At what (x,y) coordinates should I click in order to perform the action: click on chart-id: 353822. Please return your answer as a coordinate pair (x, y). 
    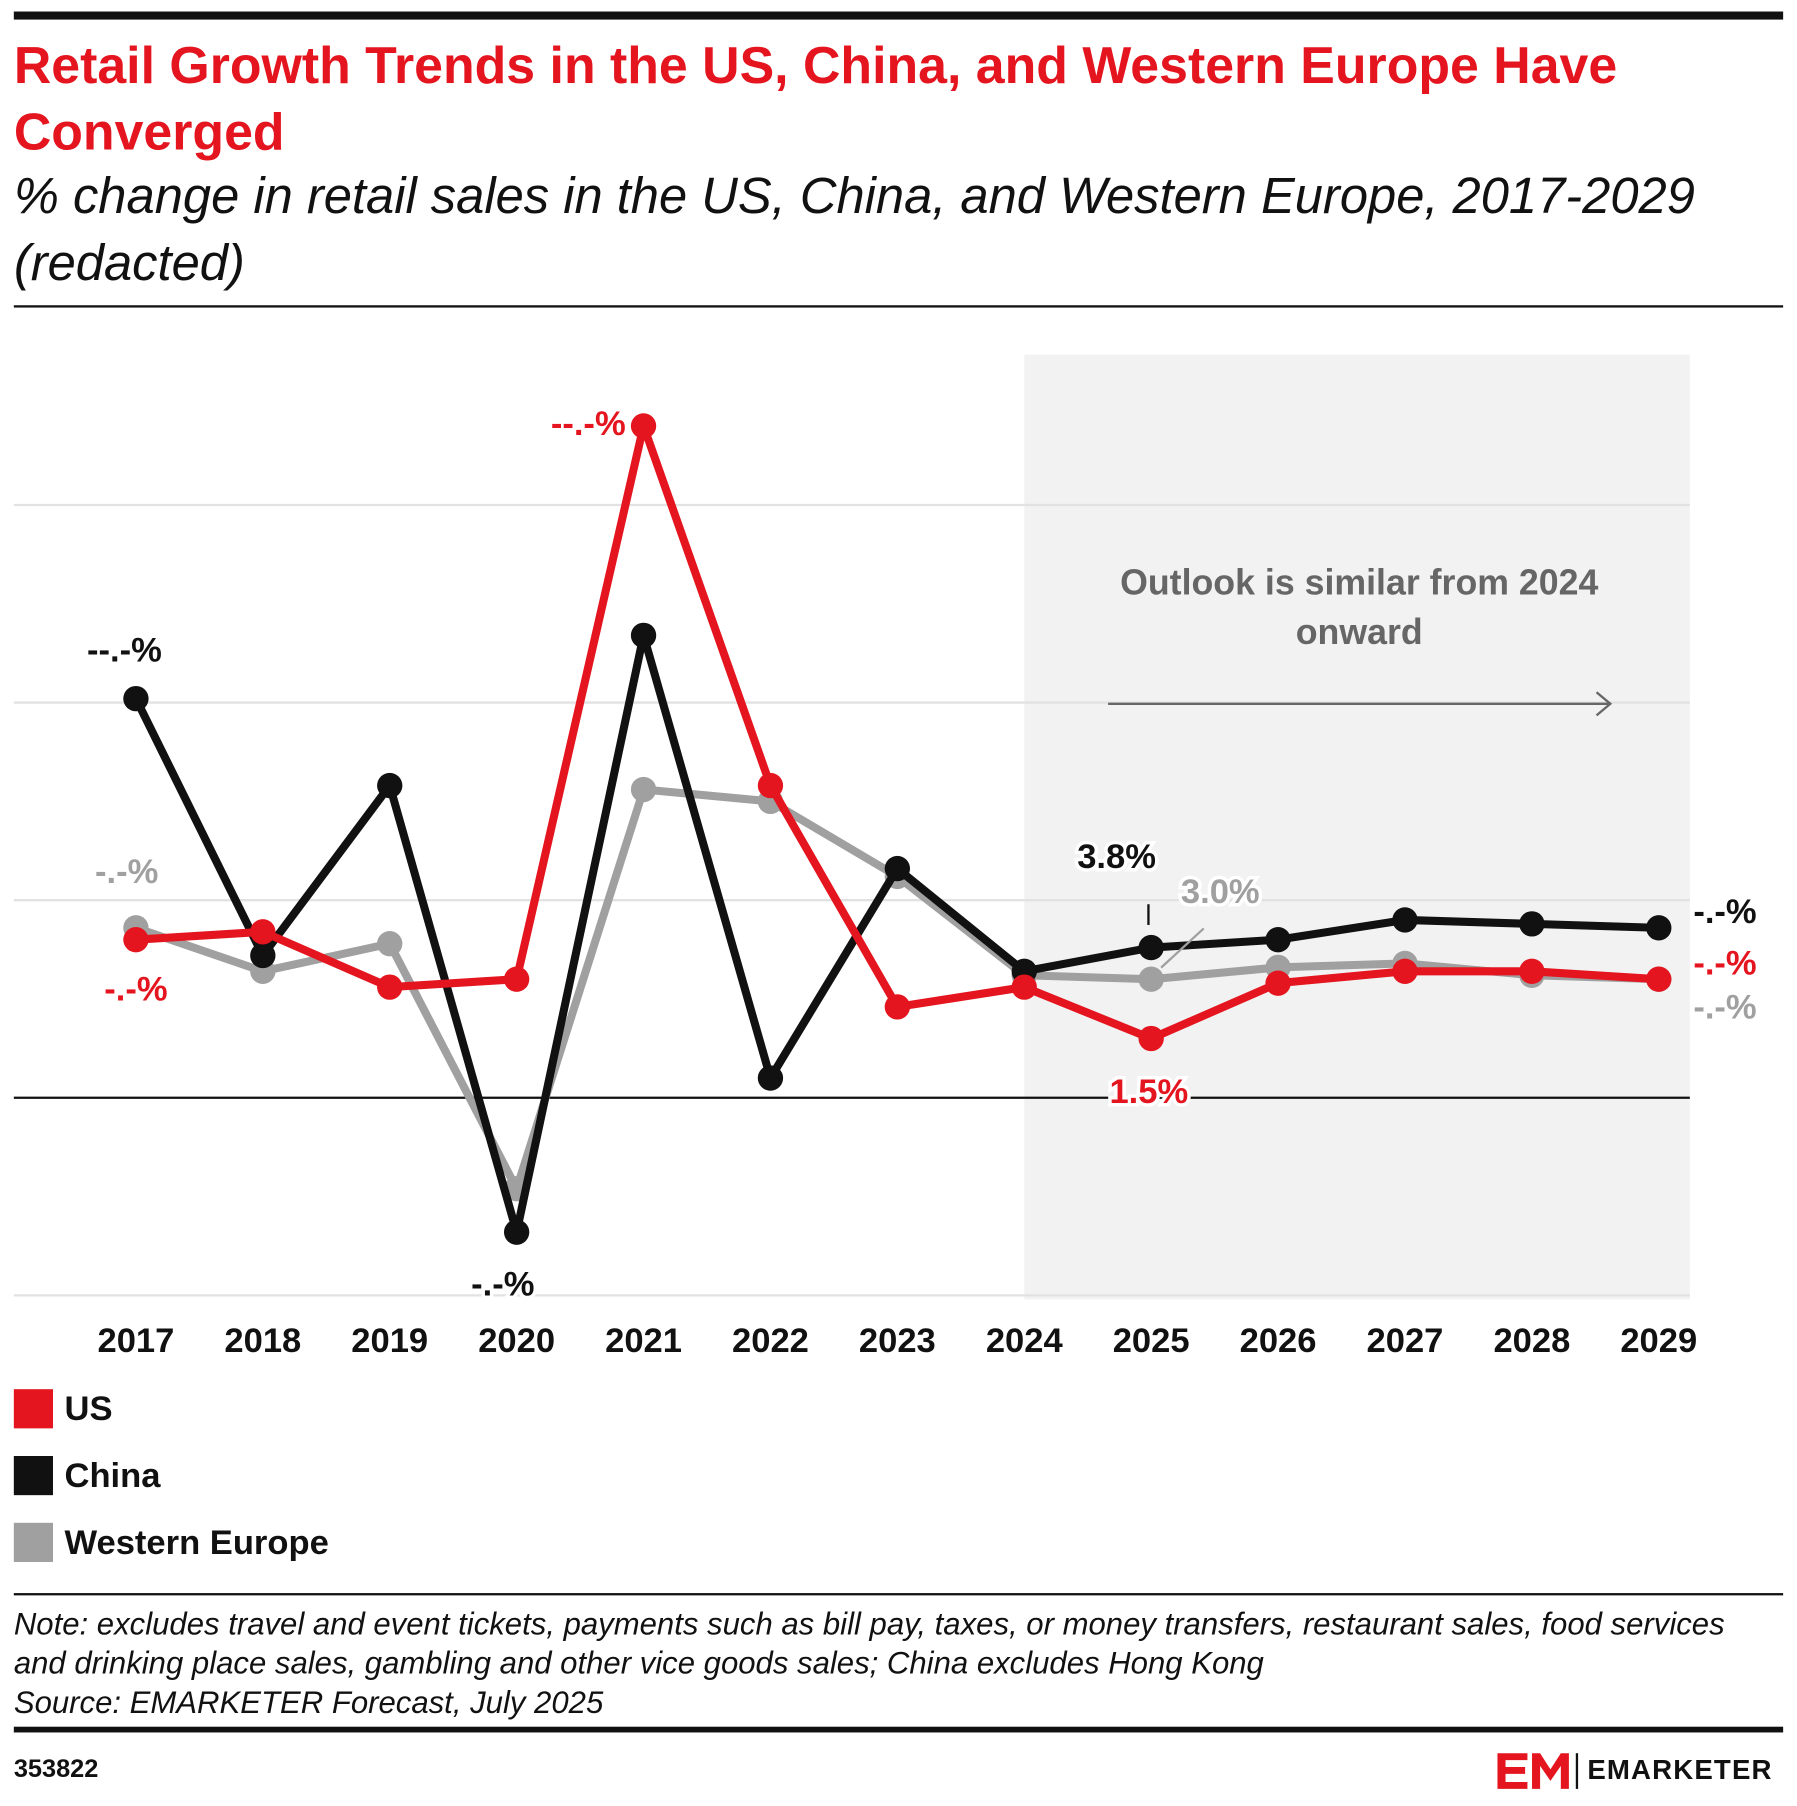
    Looking at the image, I should click on (56, 1769).